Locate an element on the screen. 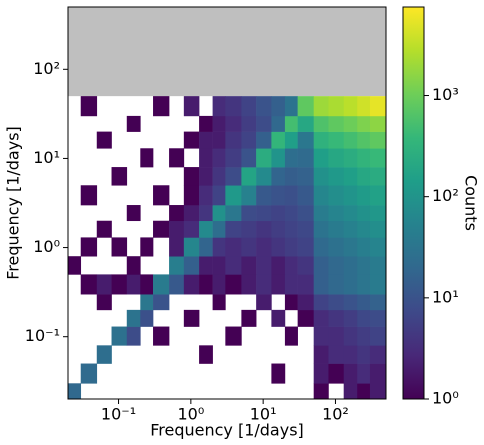 Image resolution: width=484 pixels, height=445 pixels. colorbar is located at coordinates (413, 203).